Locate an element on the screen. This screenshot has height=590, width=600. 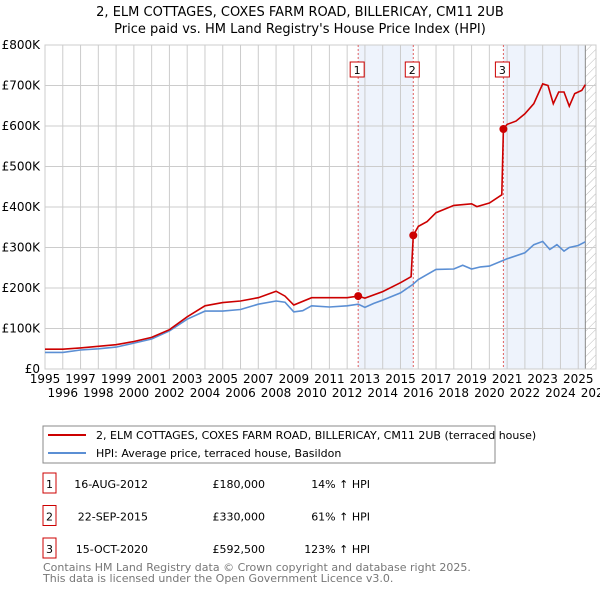
x-tick-label: 2003 is located at coordinates (187, 379).